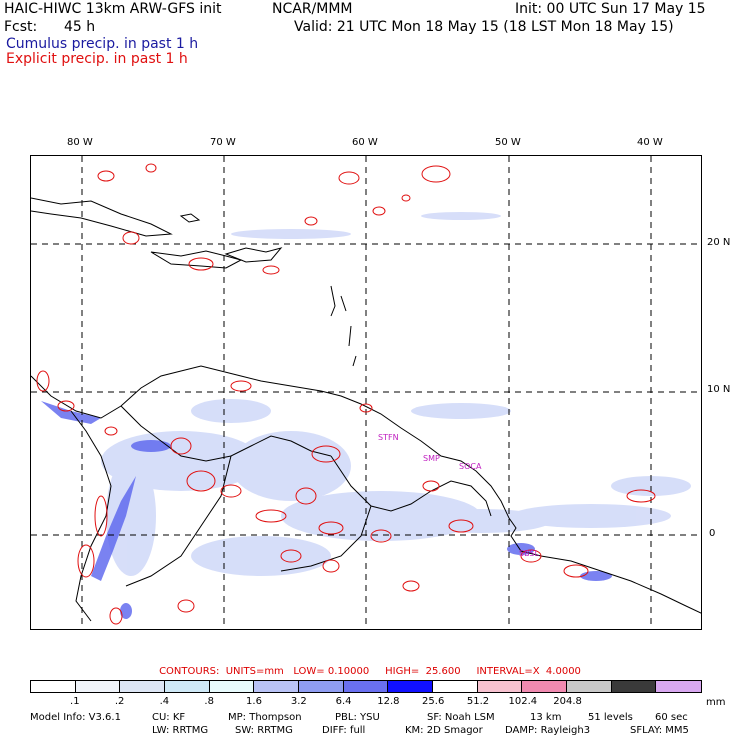  What do you see at coordinates (478, 701) in the screenshot?
I see `colorbar-tick-label: 51.2` at bounding box center [478, 701].